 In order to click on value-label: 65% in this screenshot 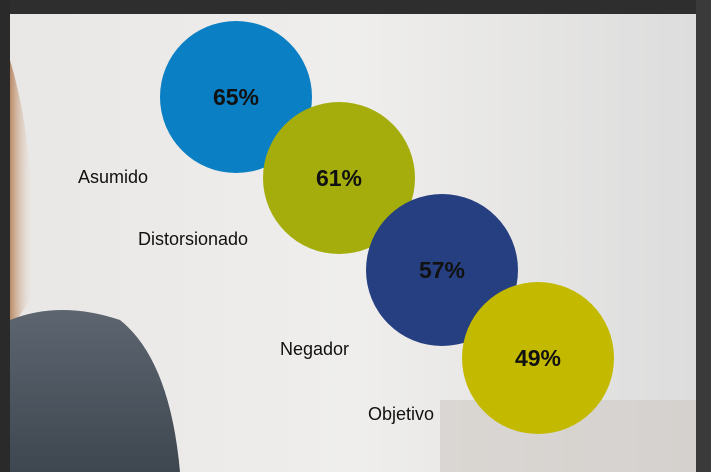, I will do `click(236, 97)`.